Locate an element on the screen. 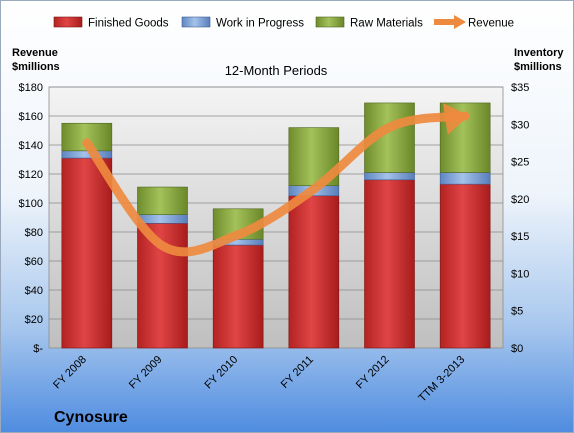 The width and height of the screenshot is (574, 433). left-tick-label: $20 is located at coordinates (34, 320).